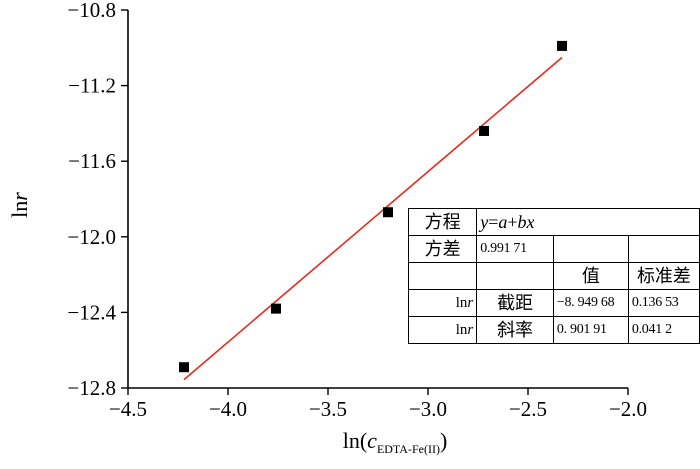 This screenshot has height=469, width=700. Describe the element at coordinates (515, 303) in the screenshot. I see `intercept-label: 截距` at that location.